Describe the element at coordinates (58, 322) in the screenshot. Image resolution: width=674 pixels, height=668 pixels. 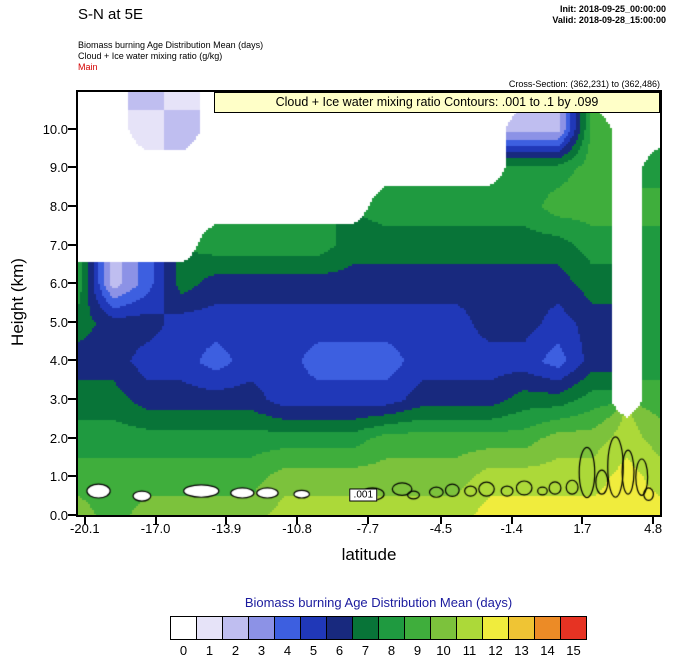
I see `y-tick-label: 5.0` at that location.